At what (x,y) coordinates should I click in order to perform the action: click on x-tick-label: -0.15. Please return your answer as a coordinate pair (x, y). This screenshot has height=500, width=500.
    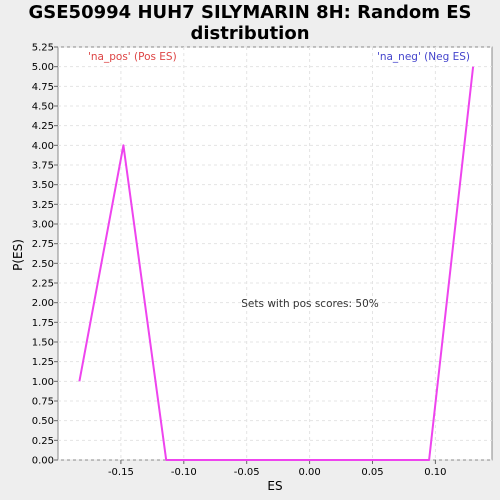
    Looking at the image, I should click on (121, 472).